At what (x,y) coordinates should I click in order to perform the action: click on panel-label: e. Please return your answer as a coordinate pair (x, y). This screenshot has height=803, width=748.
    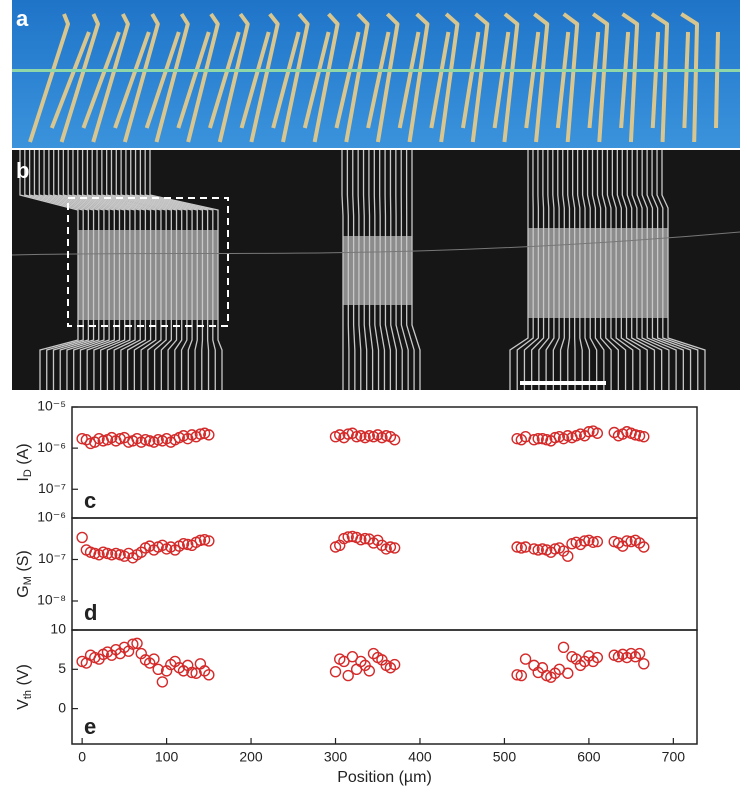
    Looking at the image, I should click on (90, 726).